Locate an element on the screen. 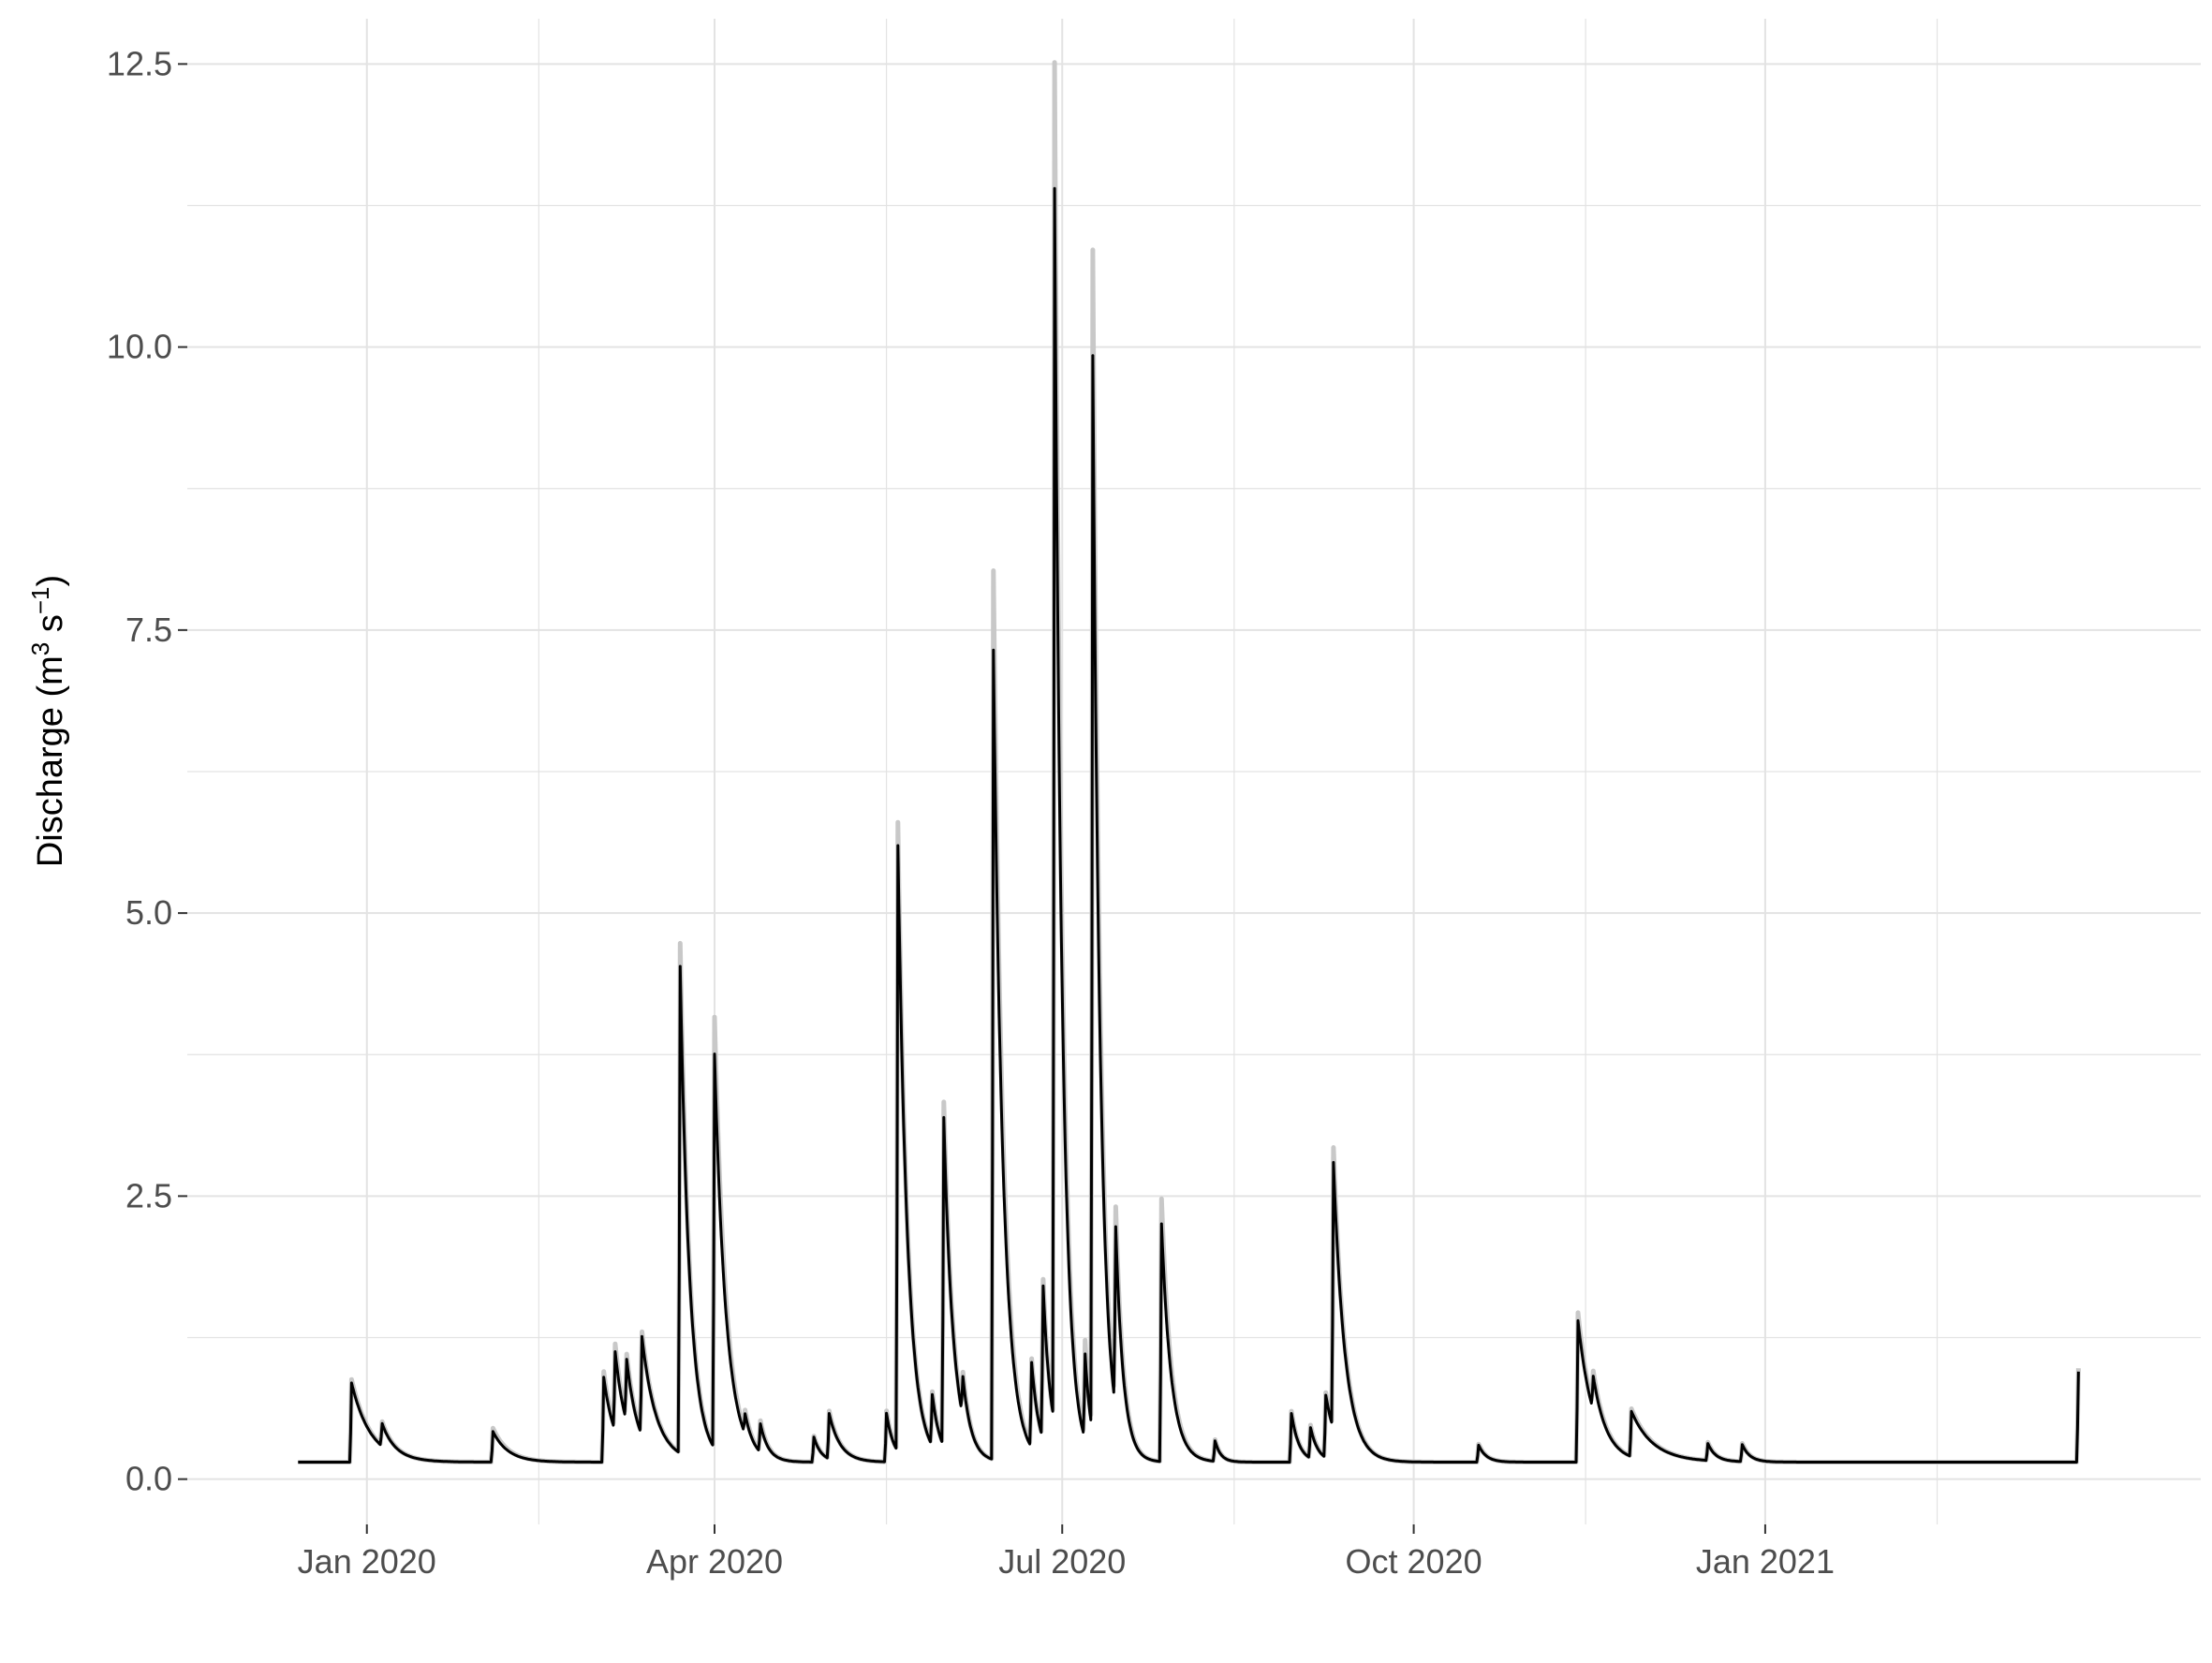 The height and width of the screenshot is (1663, 2212). y-tick-label: 12.5 is located at coordinates (139, 63).